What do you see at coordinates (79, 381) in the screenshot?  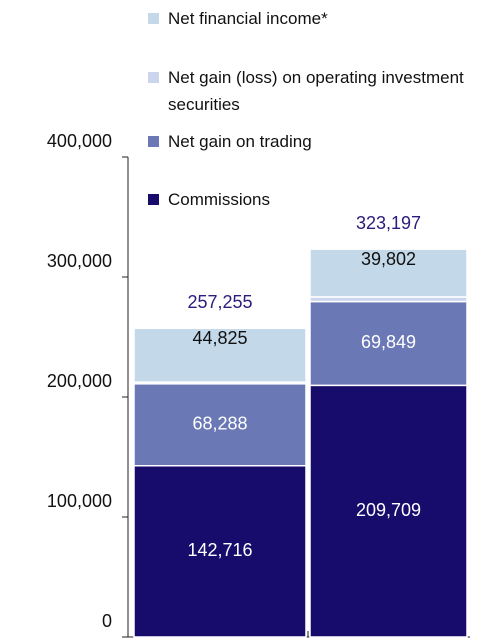 I see `y-tick-label: 200,000` at bounding box center [79, 381].